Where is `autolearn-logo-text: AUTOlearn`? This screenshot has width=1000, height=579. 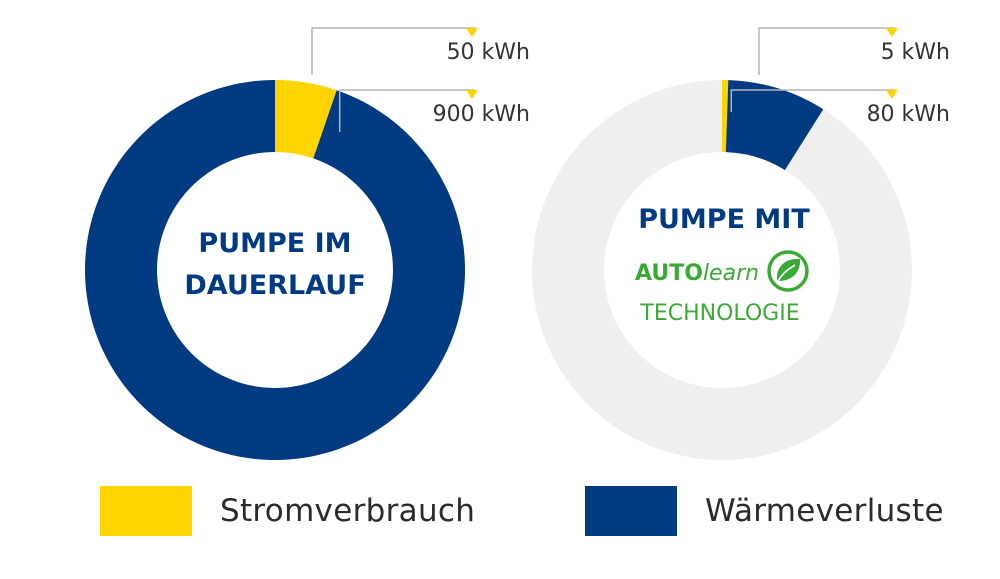
autolearn-logo-text: AUTOlearn is located at coordinates (697, 273).